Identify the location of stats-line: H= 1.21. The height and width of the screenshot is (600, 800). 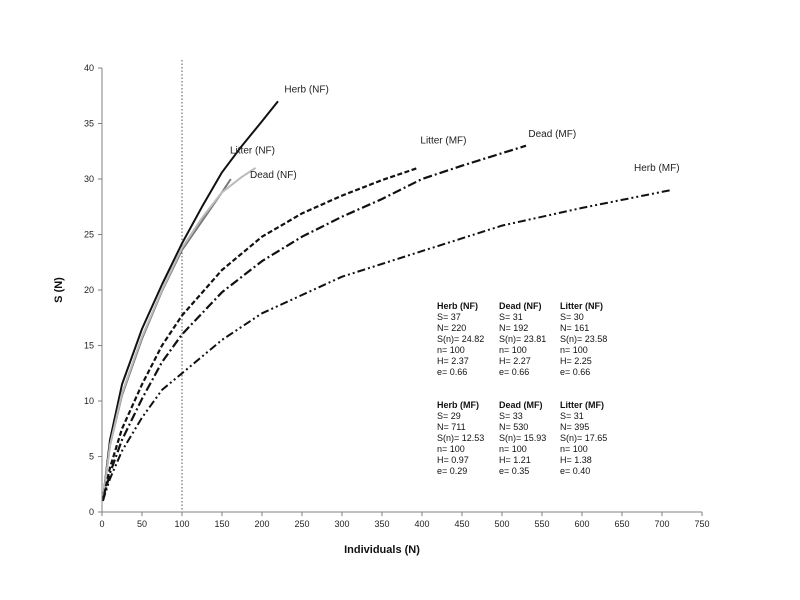
(515, 460).